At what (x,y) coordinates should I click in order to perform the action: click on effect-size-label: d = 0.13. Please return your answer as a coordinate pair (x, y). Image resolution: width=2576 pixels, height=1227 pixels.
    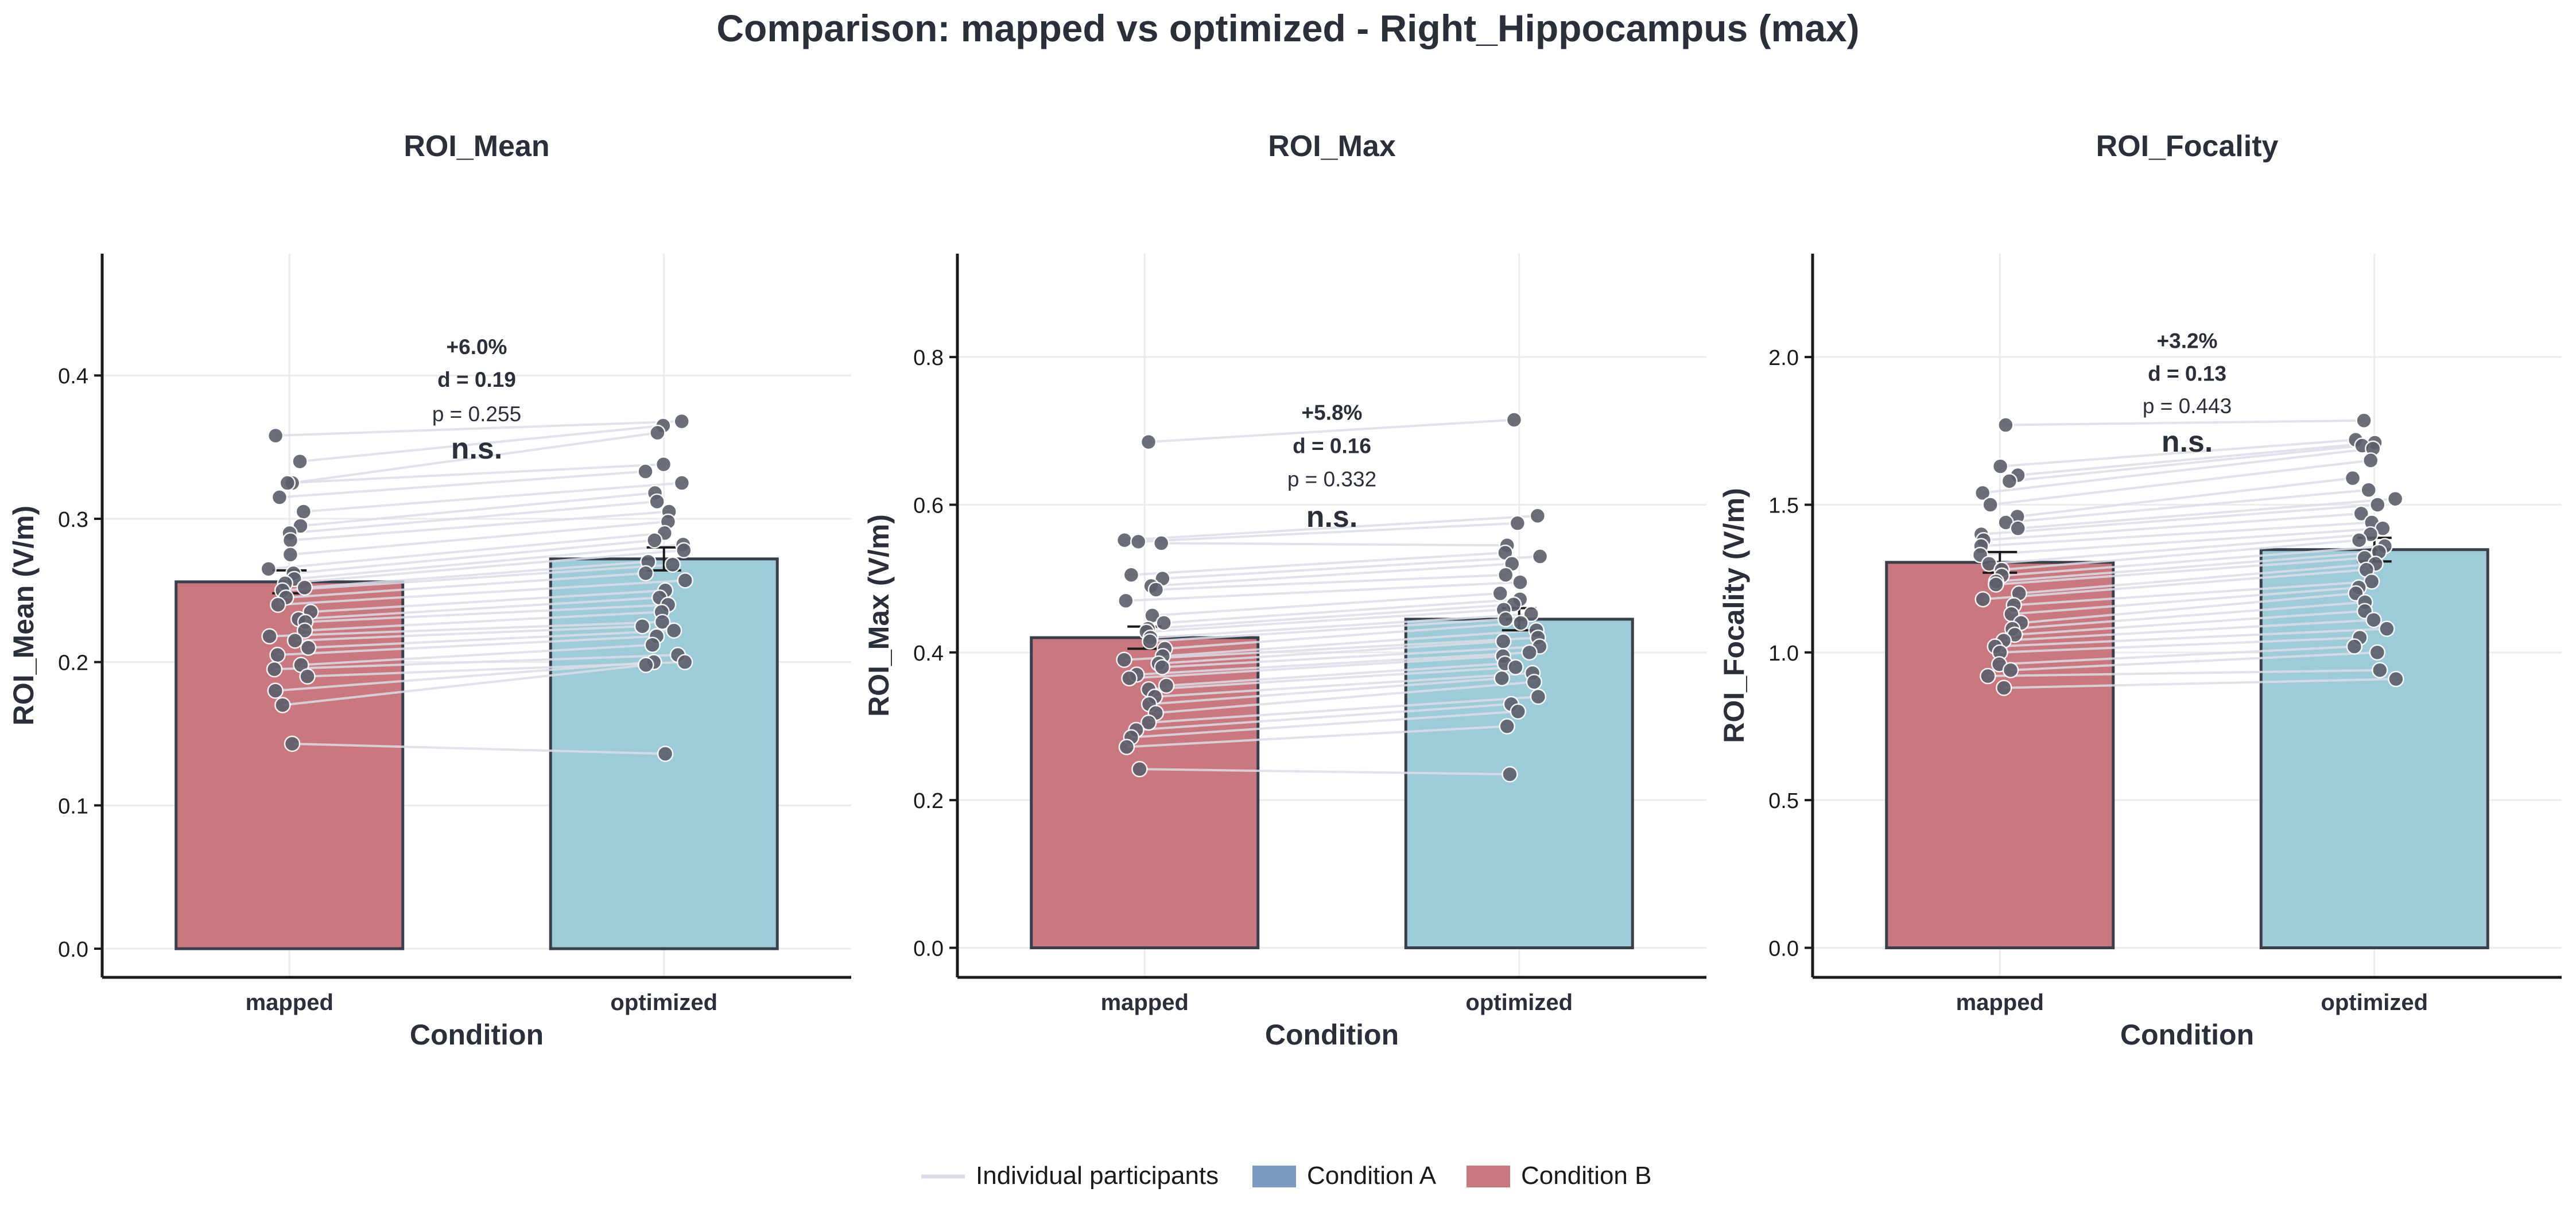
    Looking at the image, I should click on (2187, 373).